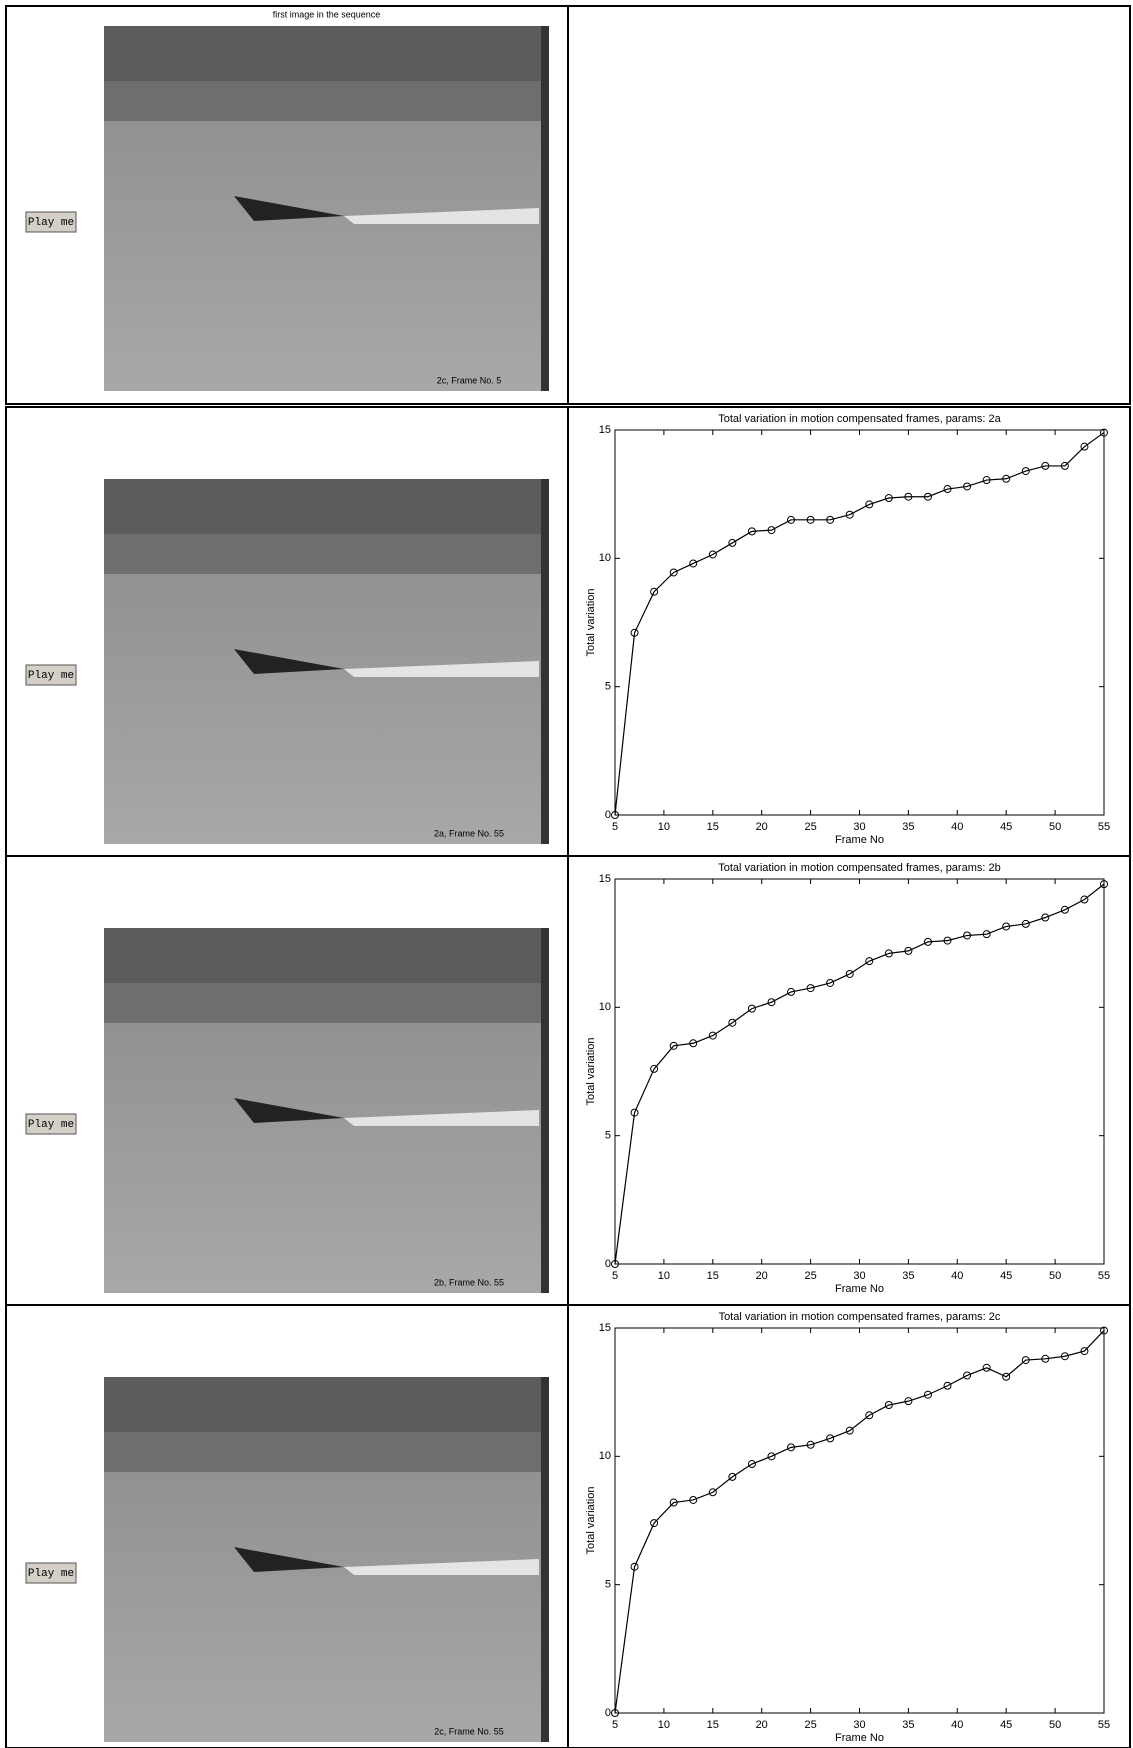  What do you see at coordinates (762, 1276) in the screenshot?
I see `x-tick-label: 20` at bounding box center [762, 1276].